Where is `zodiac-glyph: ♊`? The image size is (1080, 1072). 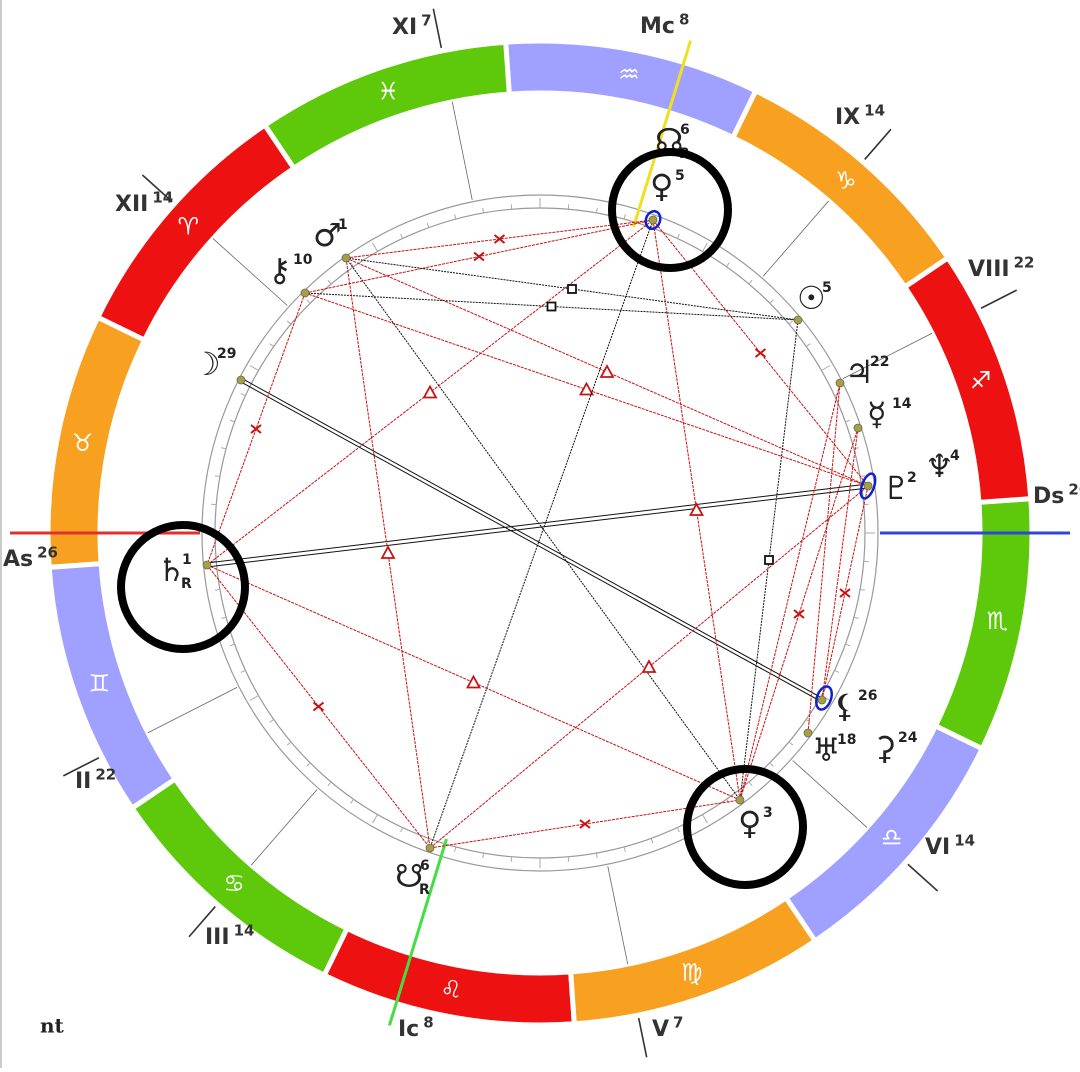 zodiac-glyph: ♊ is located at coordinates (100, 684).